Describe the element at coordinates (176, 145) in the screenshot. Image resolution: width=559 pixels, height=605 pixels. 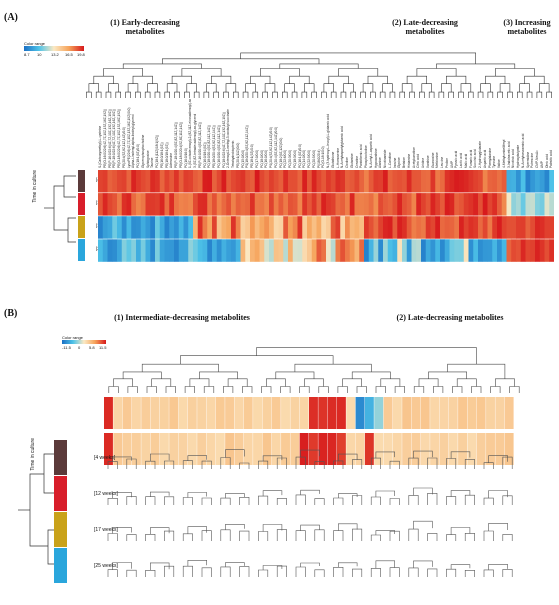
I see `metabolite-label: PE(P-18:0/20:4(5Z,8Z,11Z,14Z))` at that location.